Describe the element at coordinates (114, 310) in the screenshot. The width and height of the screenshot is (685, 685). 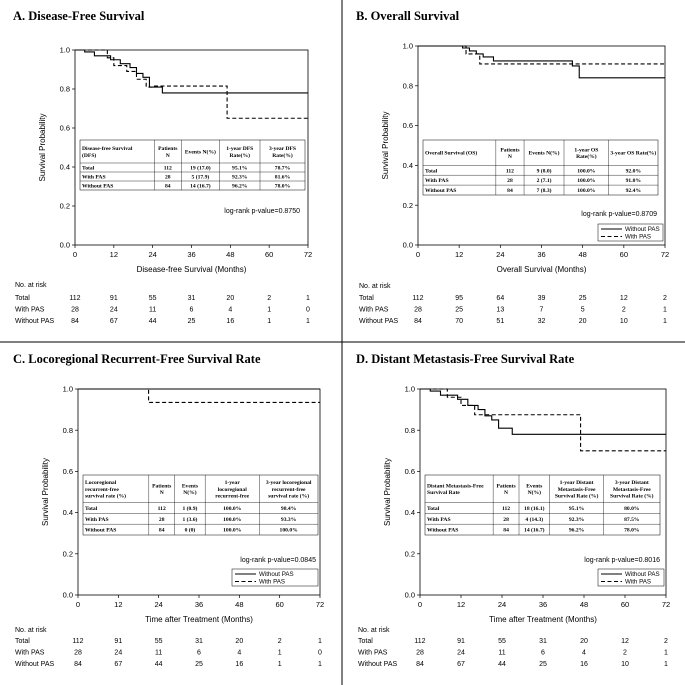
I see `risk-count: 24` at that location.